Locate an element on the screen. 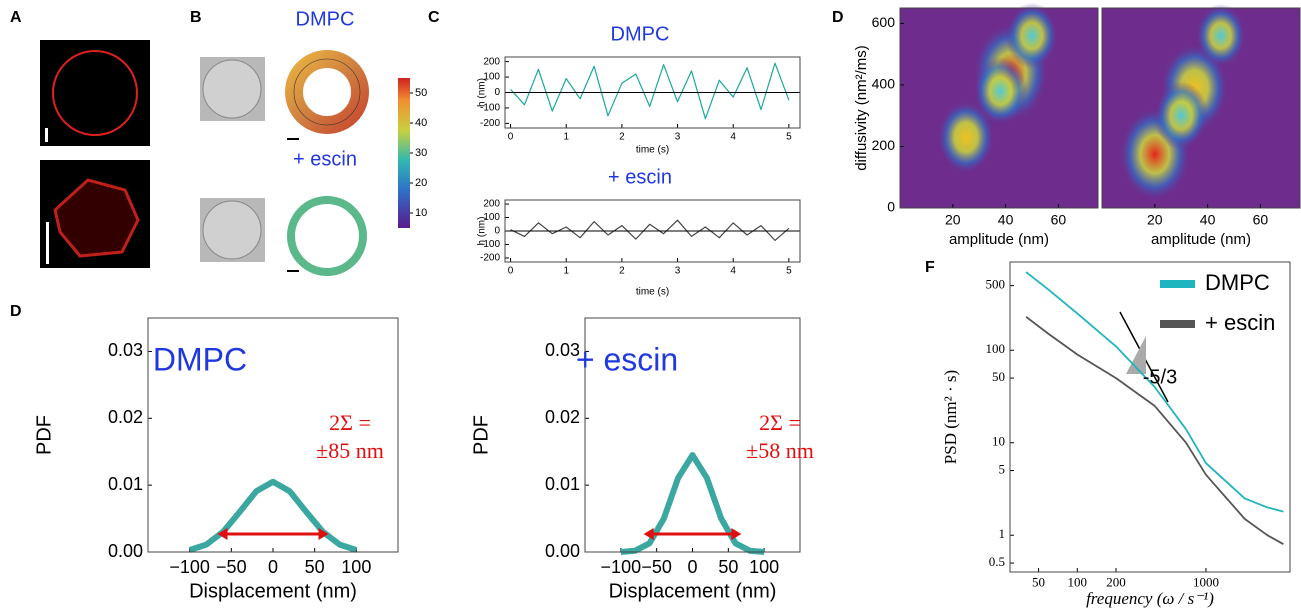  x-tick-label: 40 is located at coordinates (1006, 219).